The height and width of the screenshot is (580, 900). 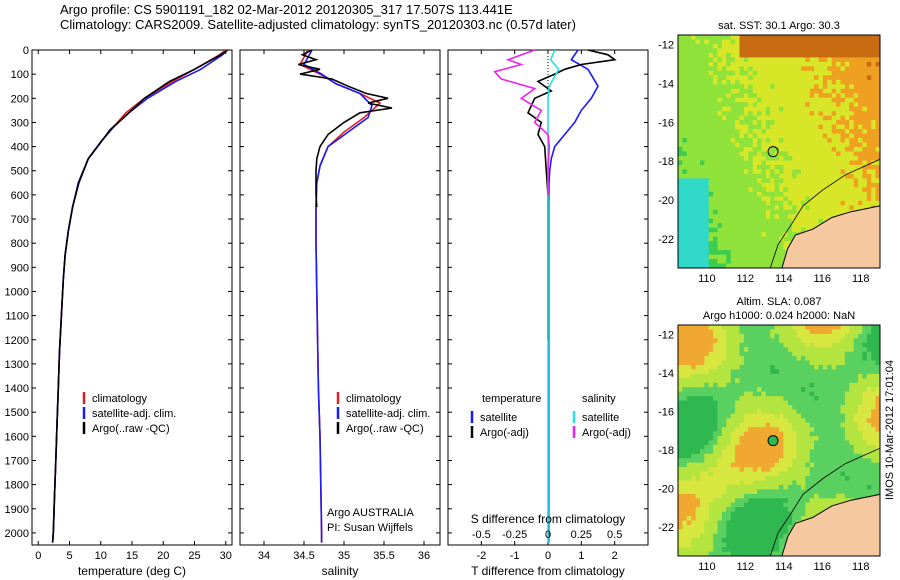 What do you see at coordinates (548, 519) in the screenshot?
I see `x2-axis-label: S difference from climatology` at bounding box center [548, 519].